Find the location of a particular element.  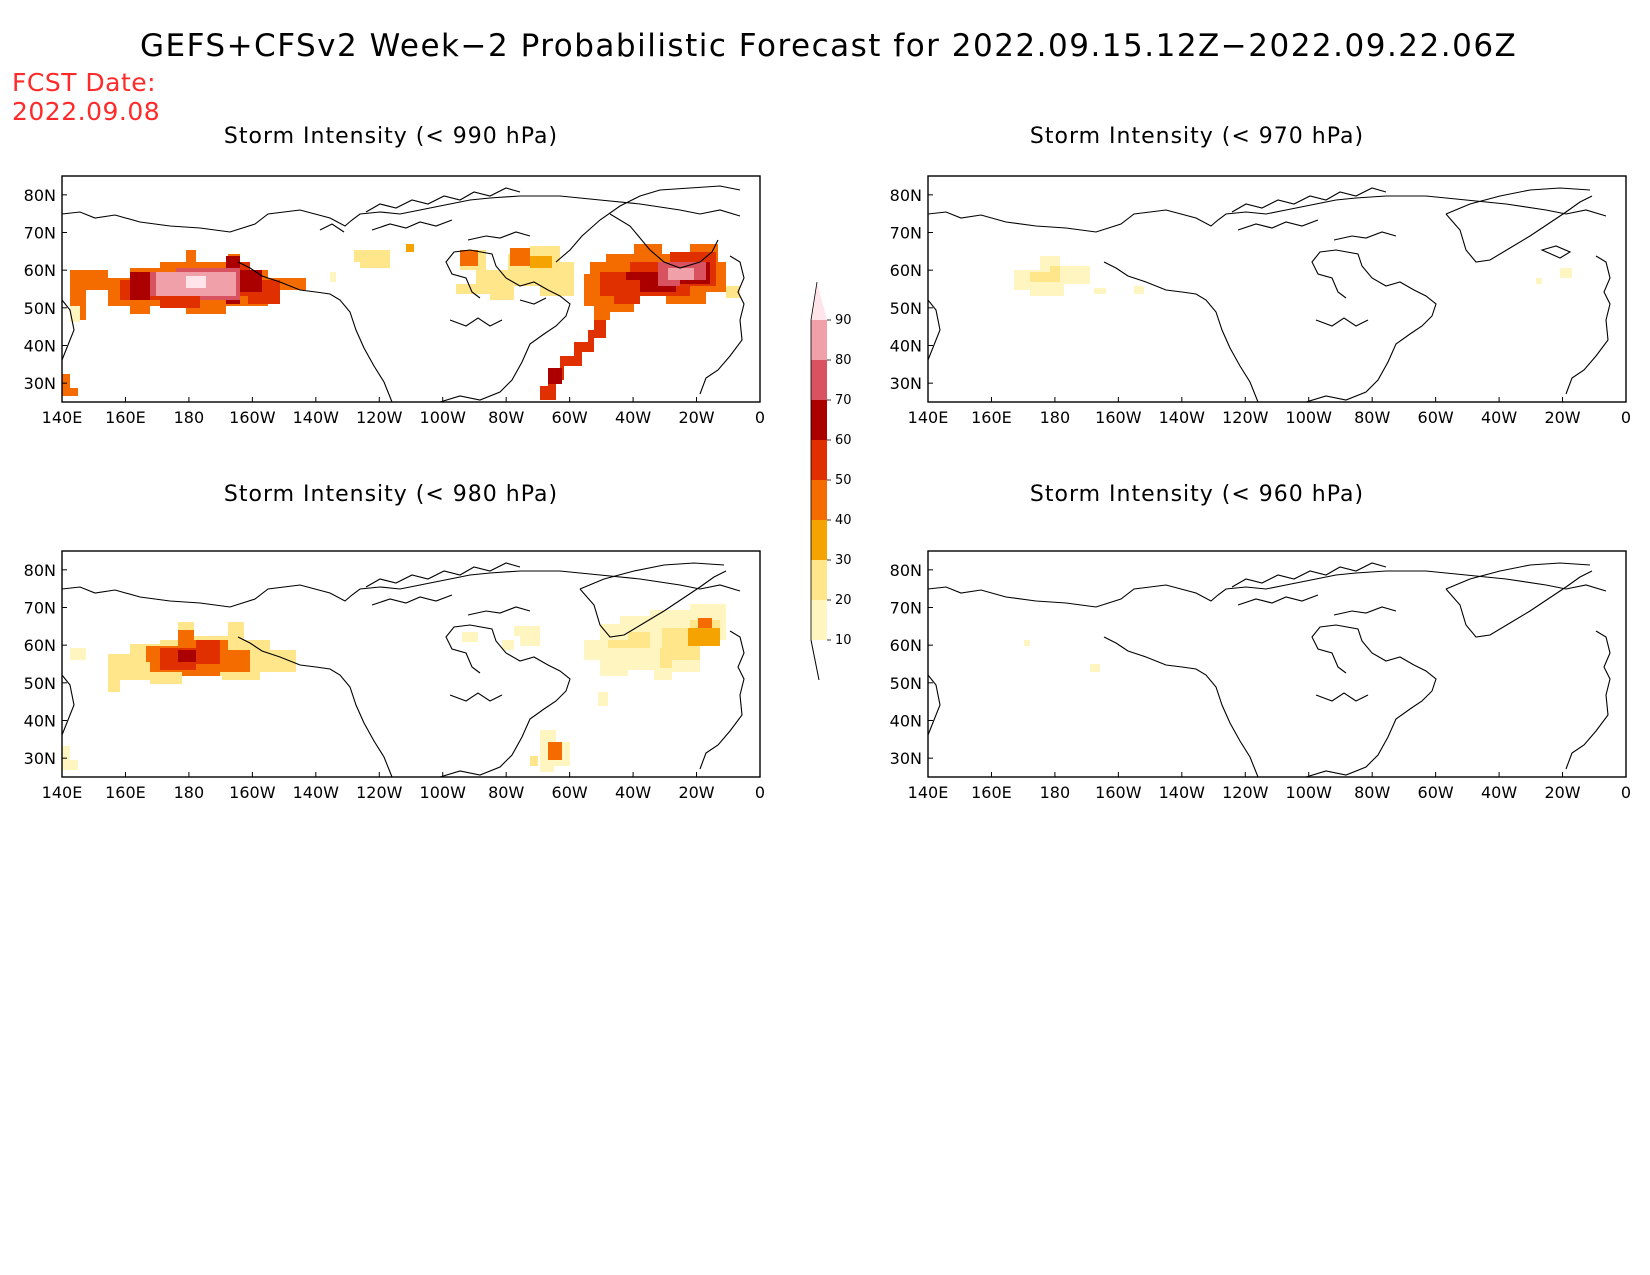

colorbar: 10 20 30 40 50 60 70 80 90 is located at coordinates (831, 481).